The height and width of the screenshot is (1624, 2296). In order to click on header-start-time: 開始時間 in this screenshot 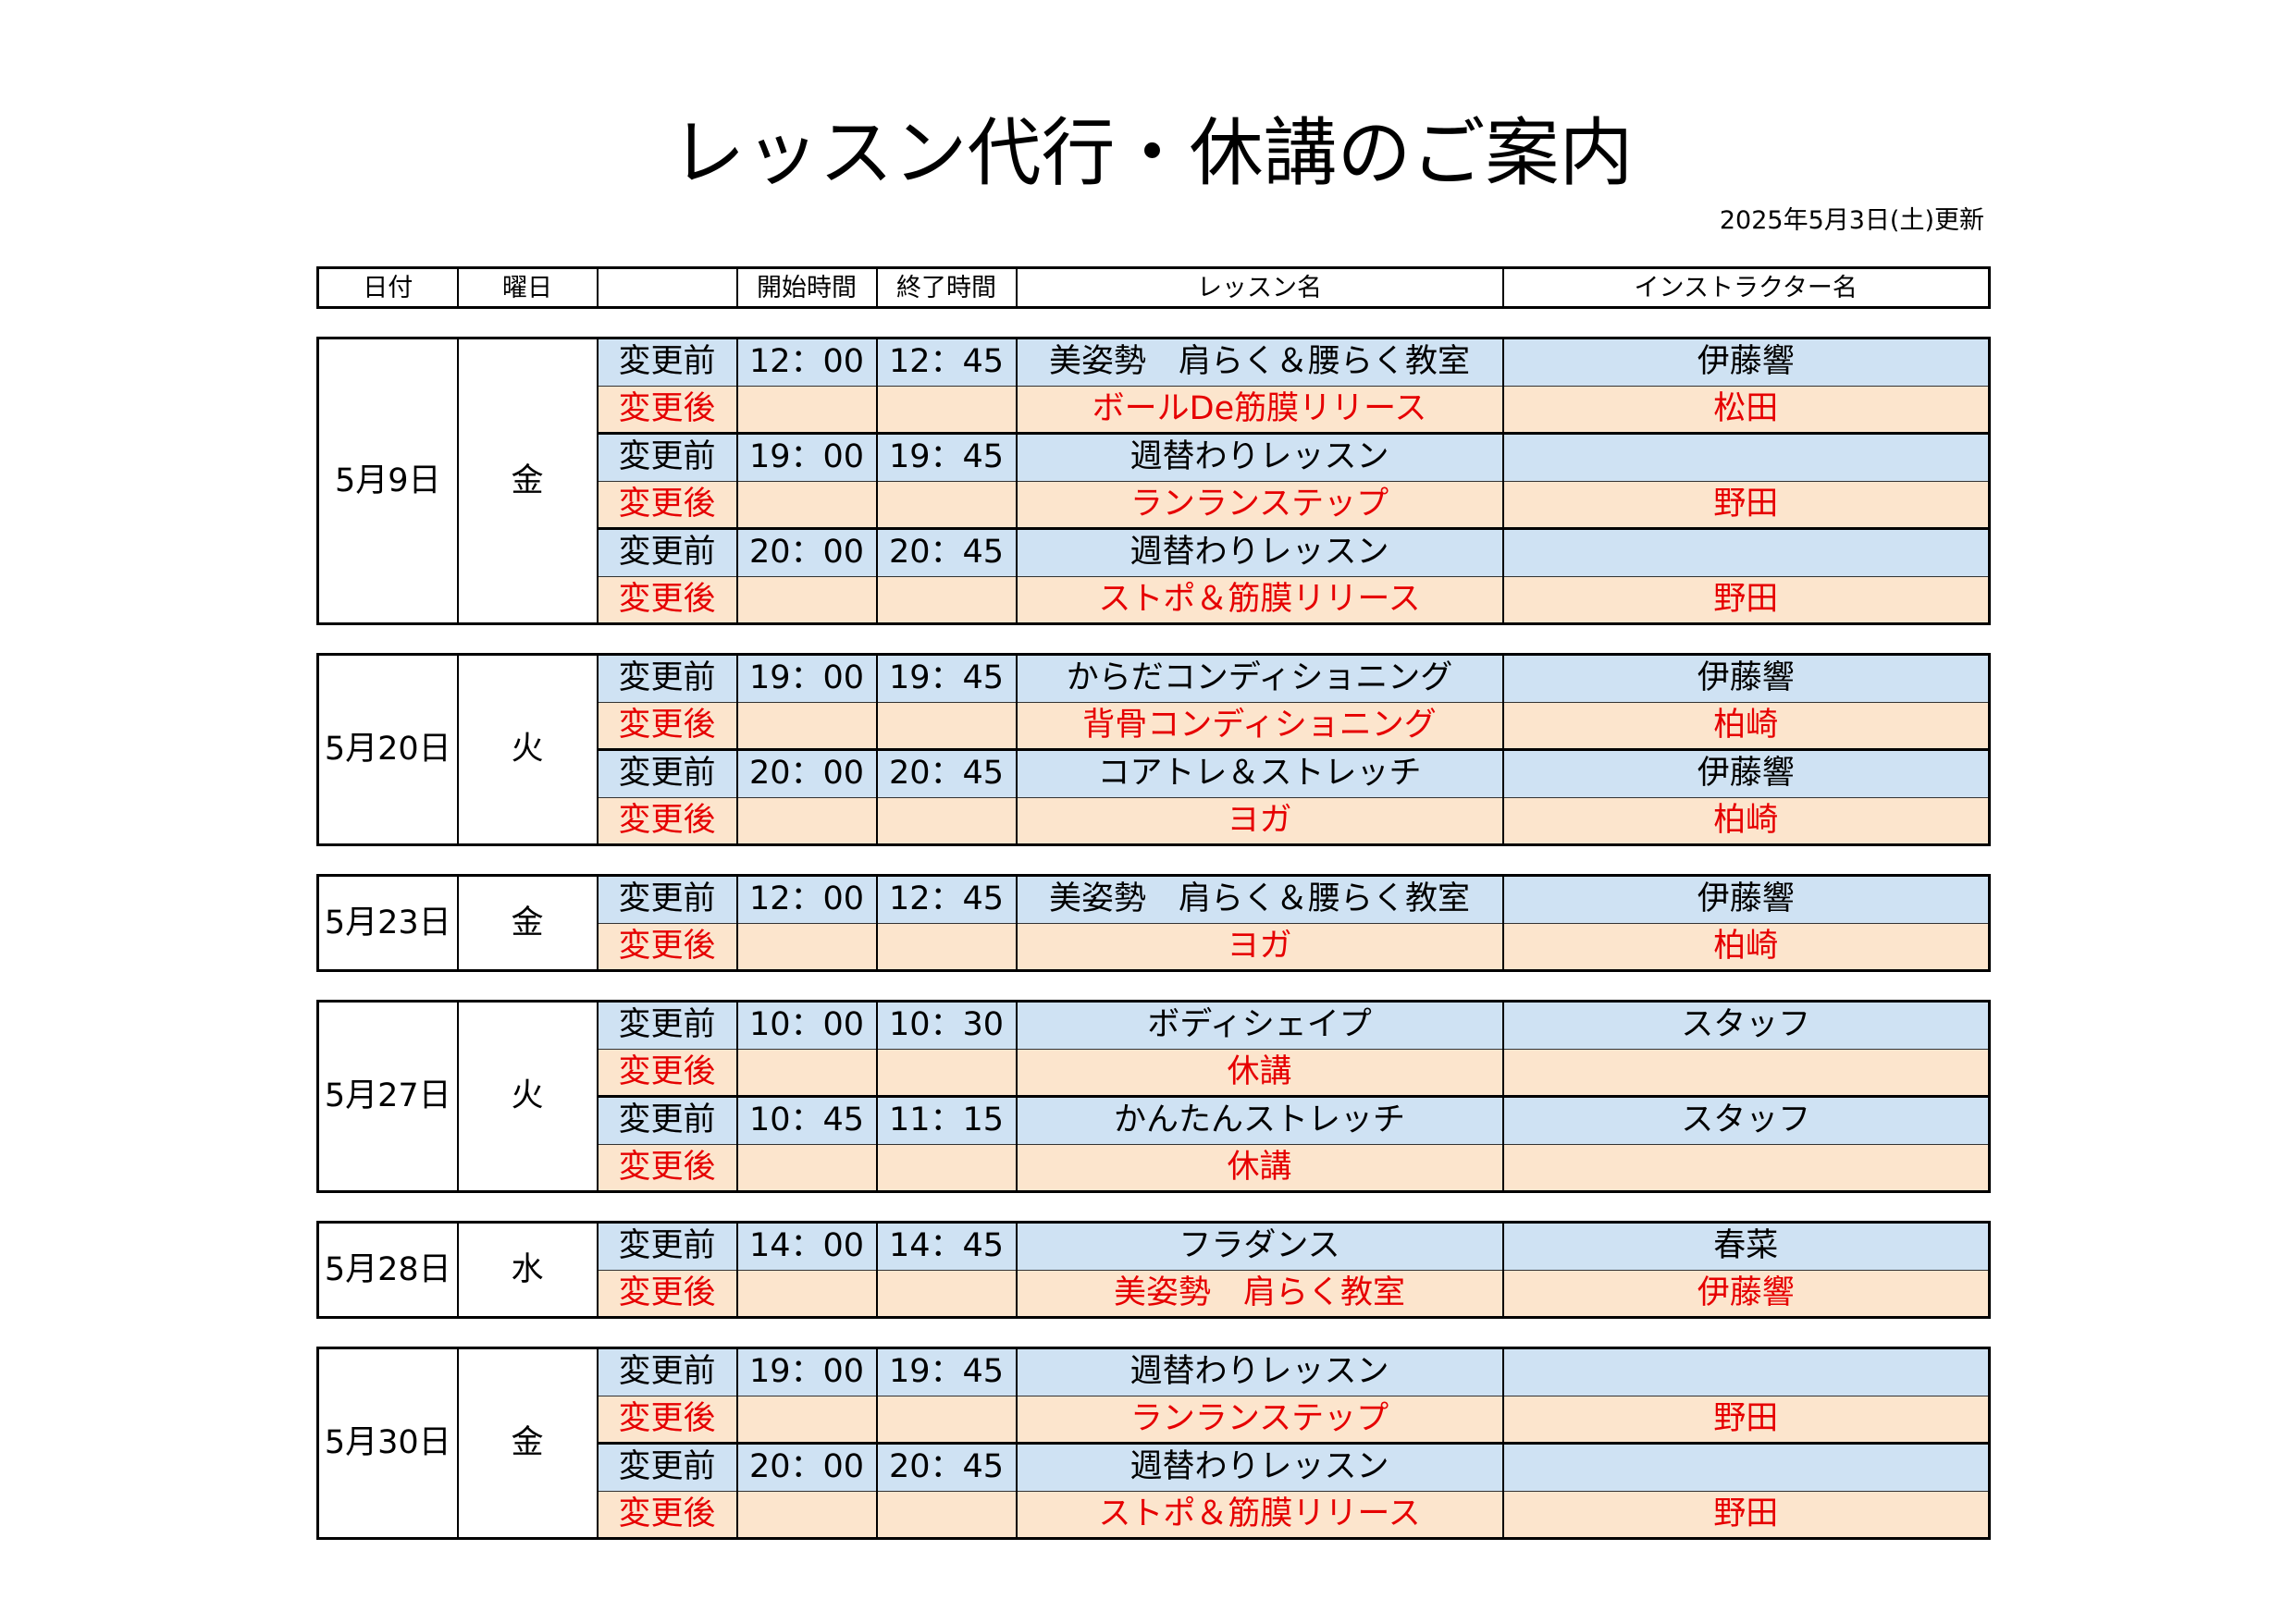, I will do `click(806, 287)`.